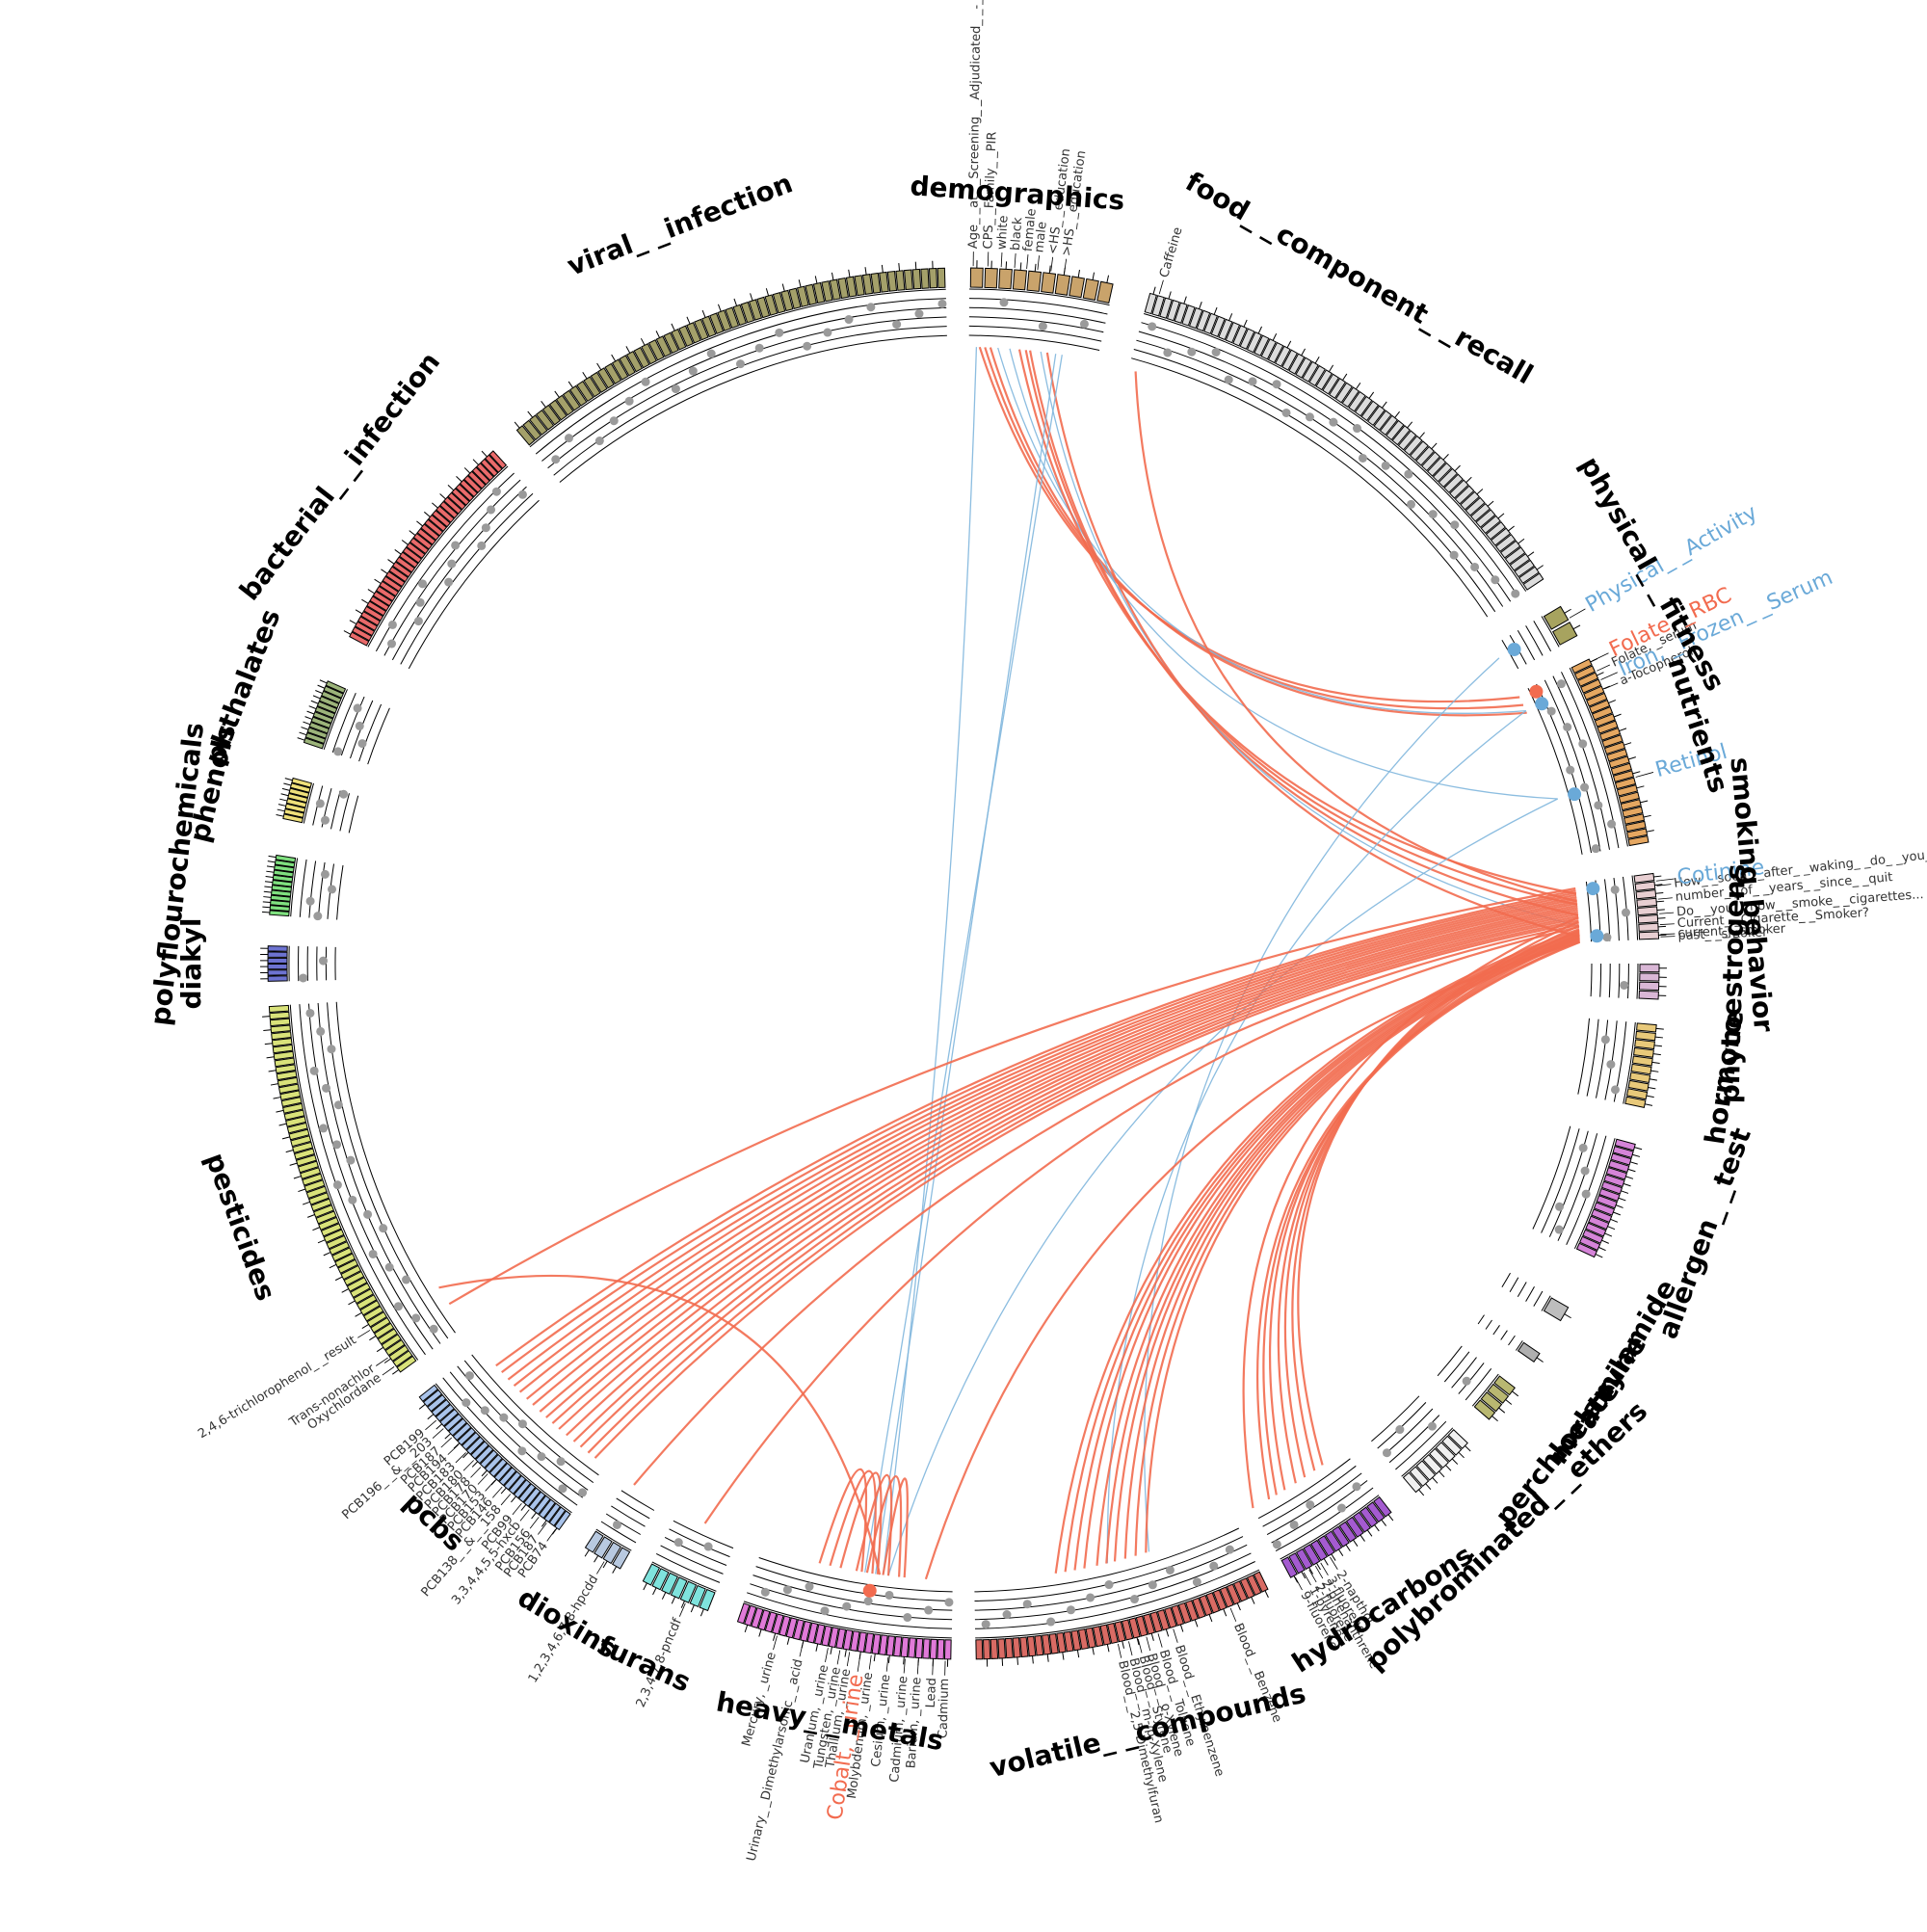  I want to click on bar-phytoestrogens, so click(1649, 977).